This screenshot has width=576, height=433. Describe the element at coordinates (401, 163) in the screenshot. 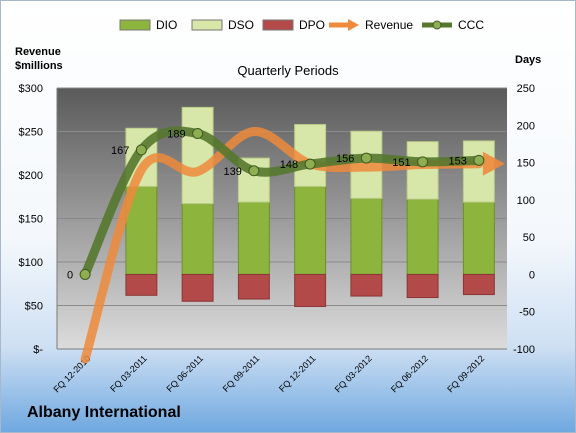

I see `ccc-data-label: 151` at that location.